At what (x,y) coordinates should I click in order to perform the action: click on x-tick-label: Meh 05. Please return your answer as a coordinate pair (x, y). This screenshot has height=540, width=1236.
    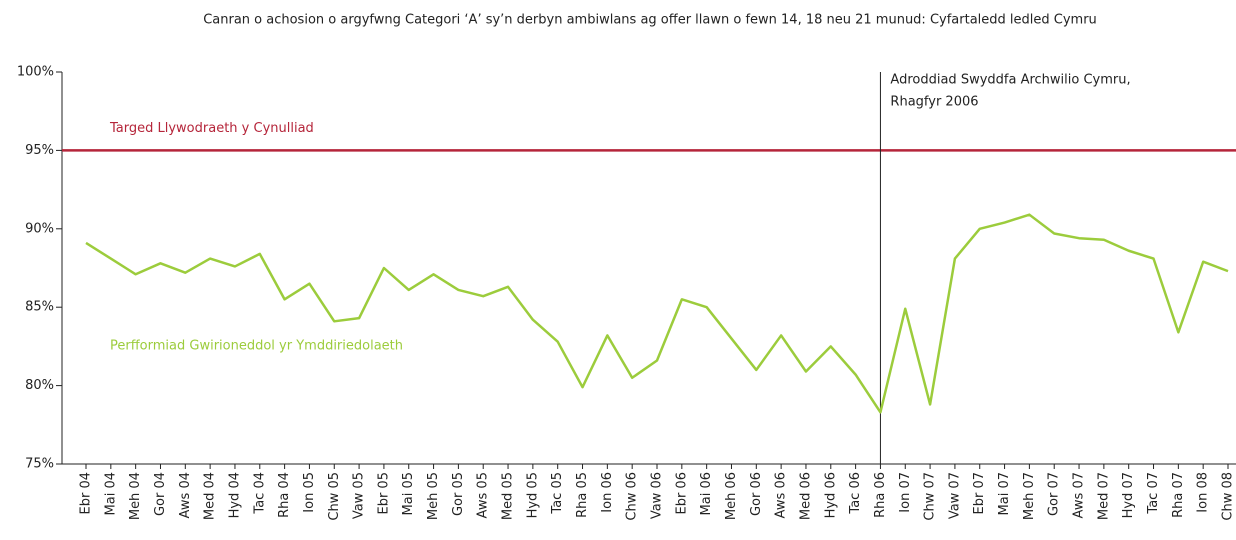
    Looking at the image, I should click on (433, 496).